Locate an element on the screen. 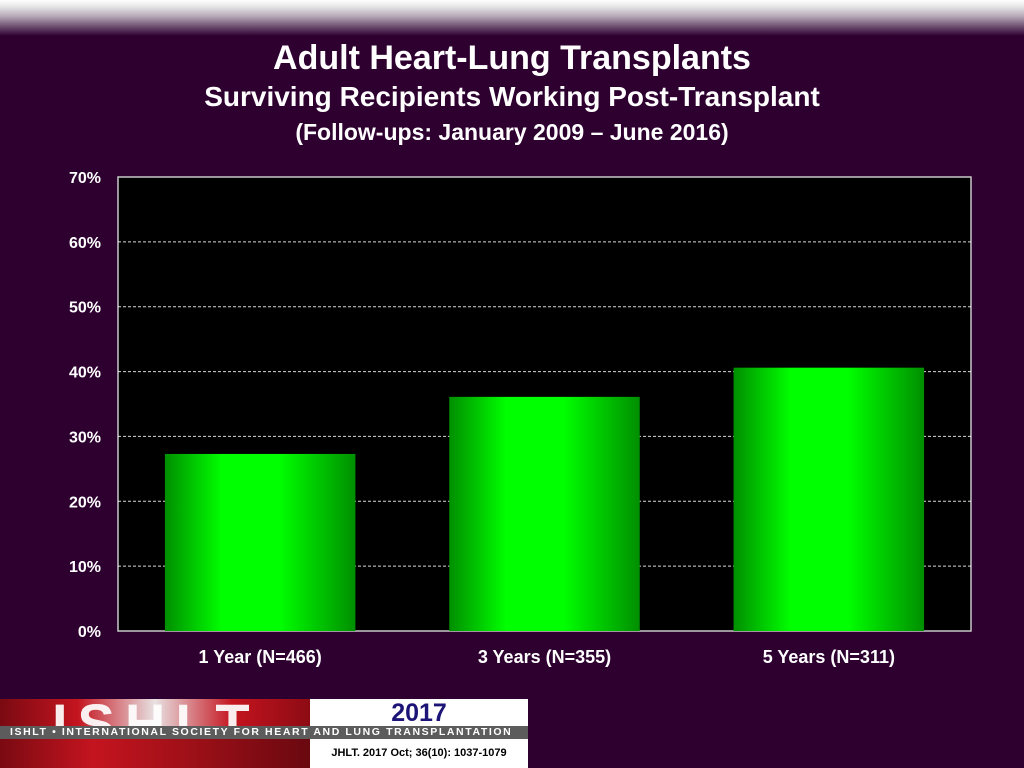 This screenshot has height=768, width=1024. y-tick-label: 0% is located at coordinates (89, 632).